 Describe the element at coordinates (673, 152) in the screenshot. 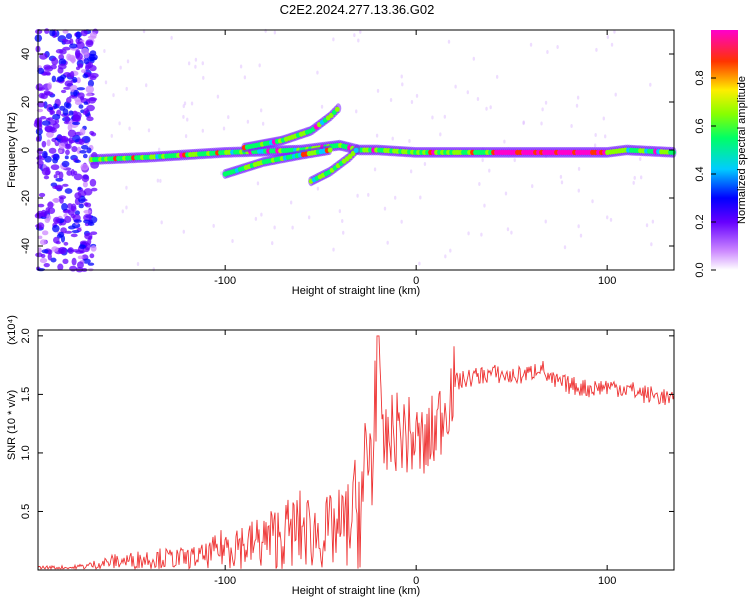

I see `spectrogram-ridge-core` at that location.